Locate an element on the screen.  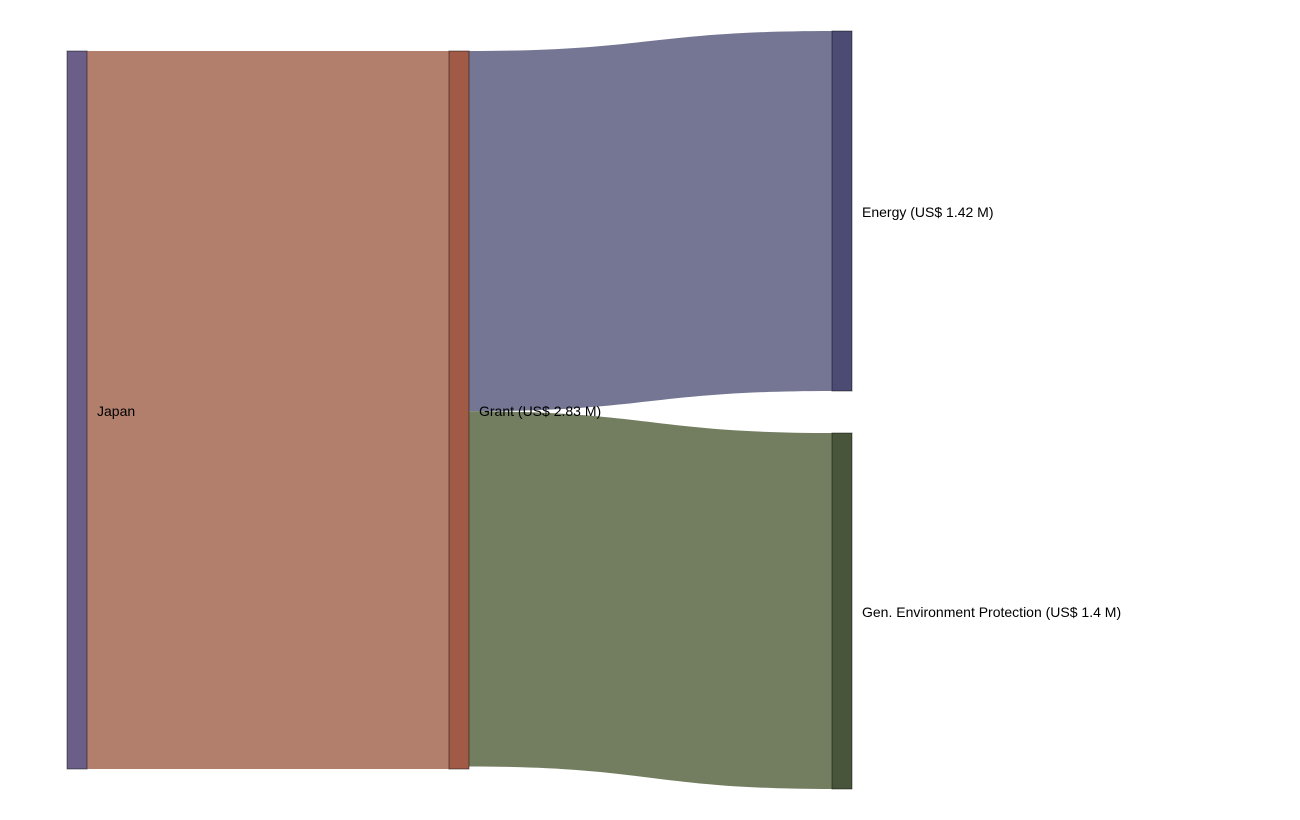
node-grant is located at coordinates (459, 410).